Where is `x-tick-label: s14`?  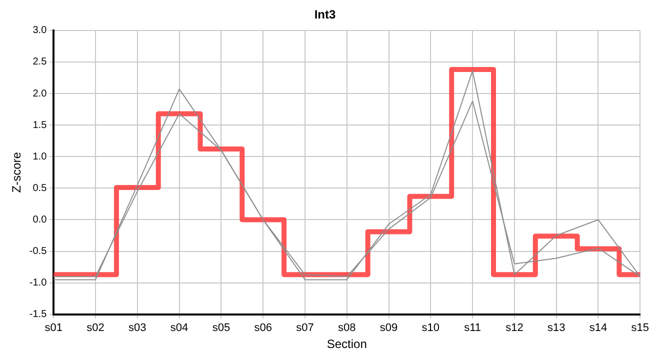
x-tick-label: s14 is located at coordinates (598, 328).